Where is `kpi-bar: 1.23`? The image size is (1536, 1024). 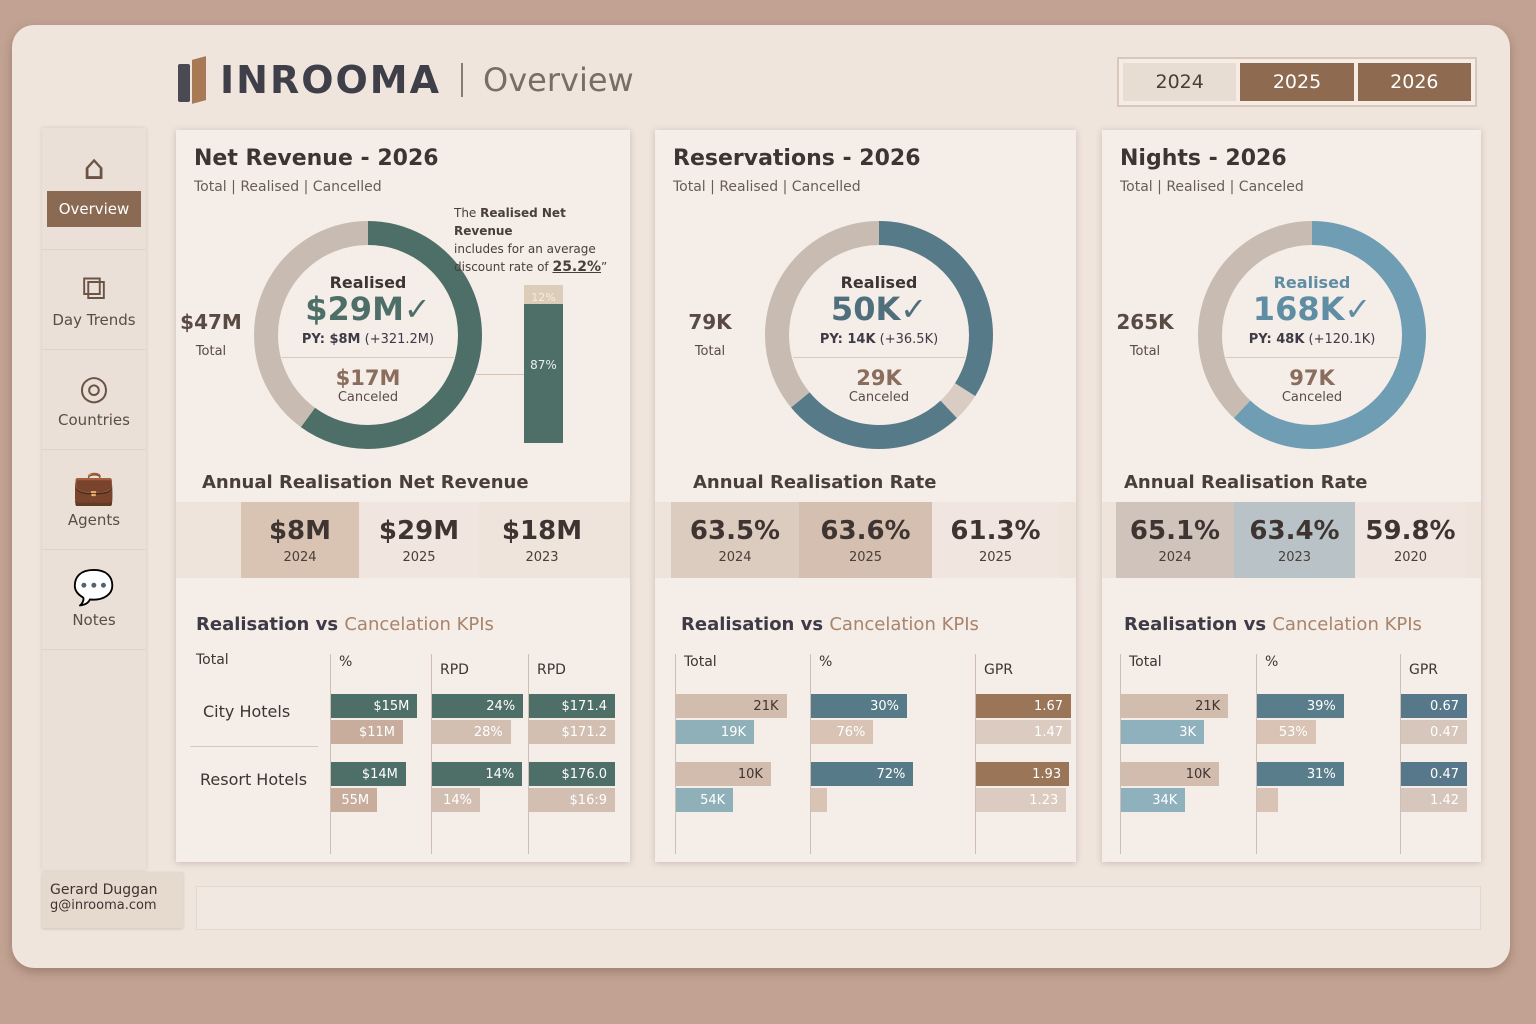
kpi-bar: 1.23 is located at coordinates (1021, 800).